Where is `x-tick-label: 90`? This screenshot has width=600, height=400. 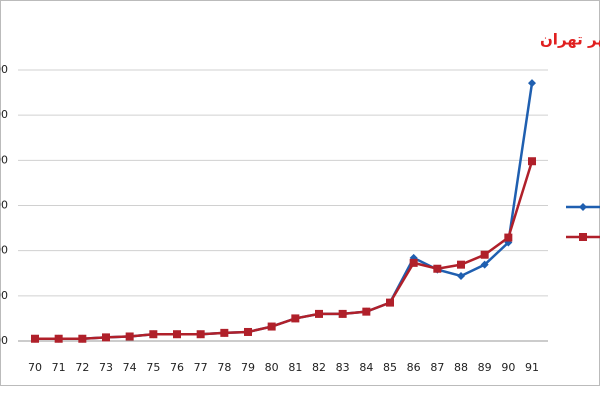 x-tick-label: 90 is located at coordinates (508, 367).